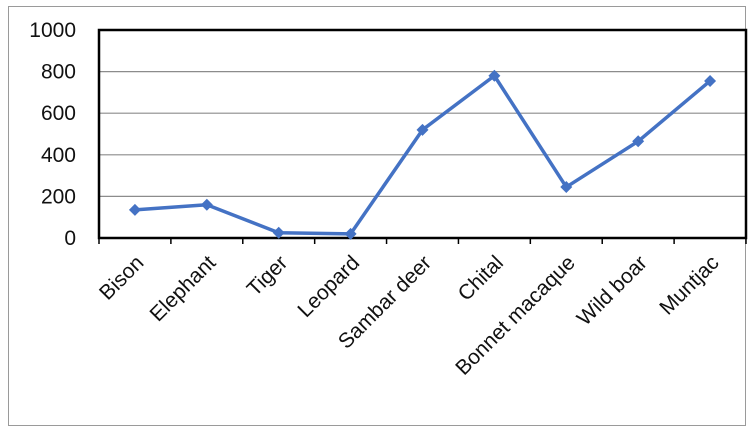 The width and height of the screenshot is (753, 430). I want to click on x-tick-label: Elephant, so click(182, 288).